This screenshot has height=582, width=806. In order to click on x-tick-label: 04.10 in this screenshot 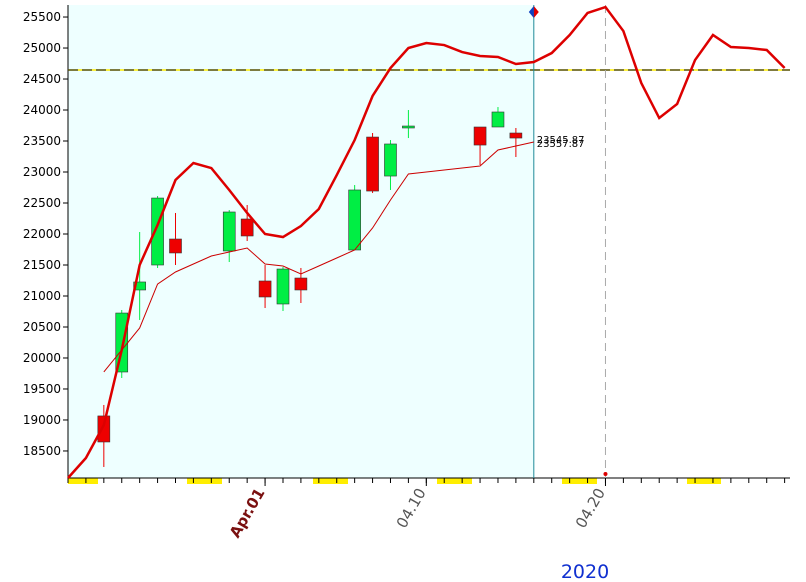, I will do `click(411, 508)`.